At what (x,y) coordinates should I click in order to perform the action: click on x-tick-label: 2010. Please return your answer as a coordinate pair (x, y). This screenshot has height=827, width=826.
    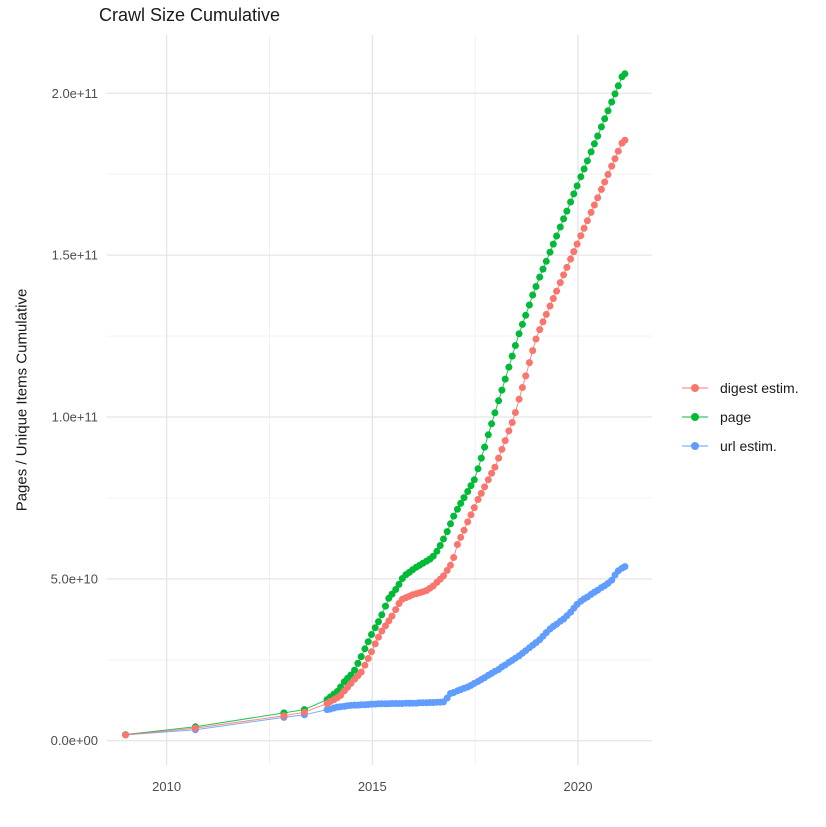
    Looking at the image, I should click on (166, 786).